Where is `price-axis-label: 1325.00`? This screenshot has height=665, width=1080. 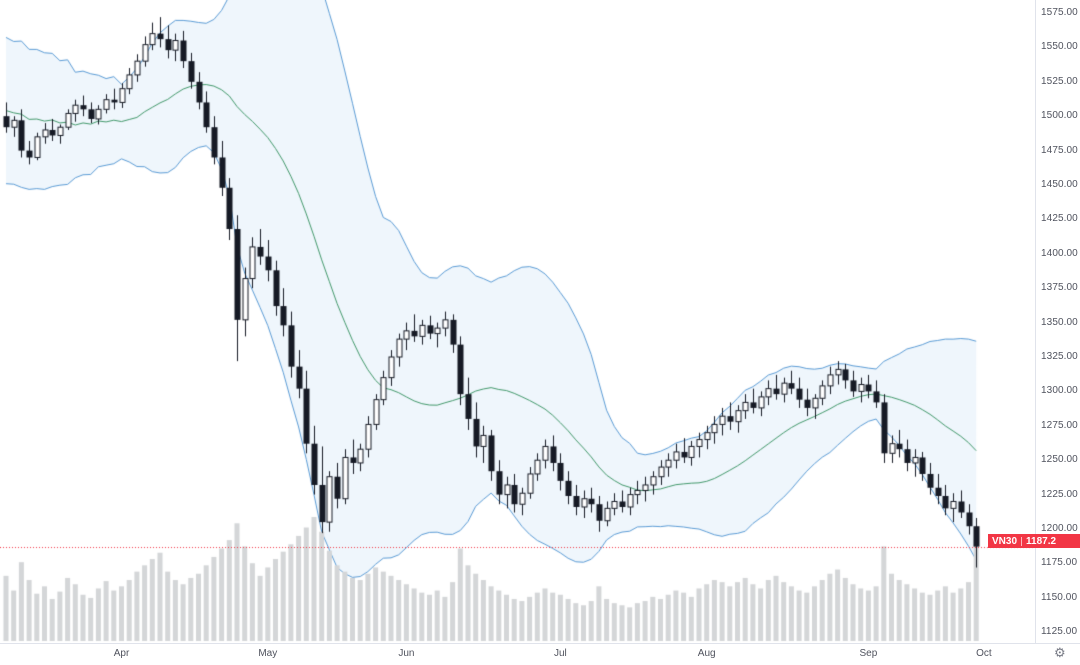
price-axis-label: 1325.00 is located at coordinates (1059, 356).